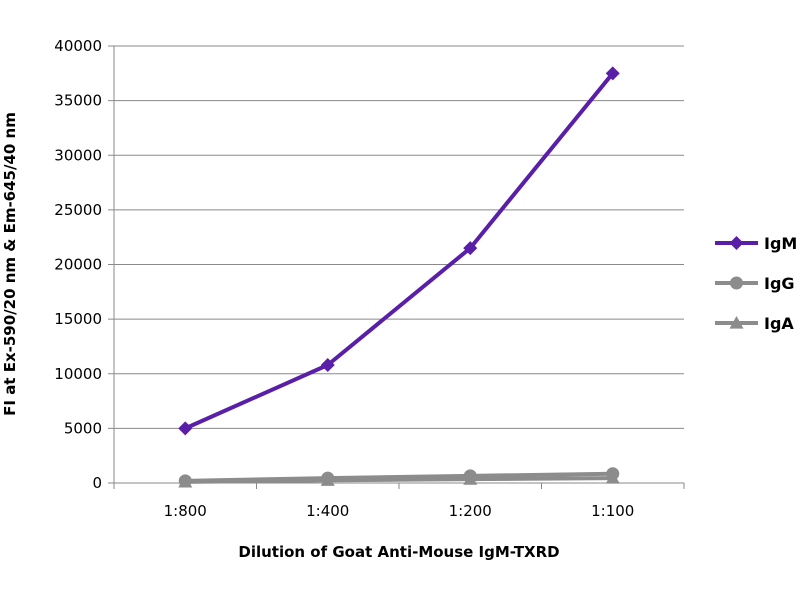 This screenshot has height=605, width=800. Describe the element at coordinates (779, 283) in the screenshot. I see `legend-label-igg: IgG` at that location.